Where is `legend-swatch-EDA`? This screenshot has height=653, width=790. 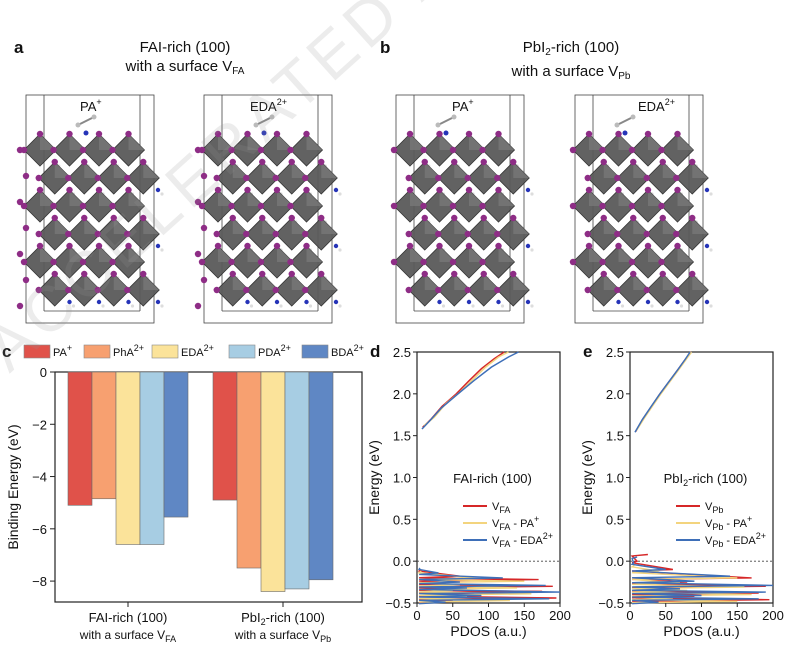
legend-swatch-EDA is located at coordinates (165, 351).